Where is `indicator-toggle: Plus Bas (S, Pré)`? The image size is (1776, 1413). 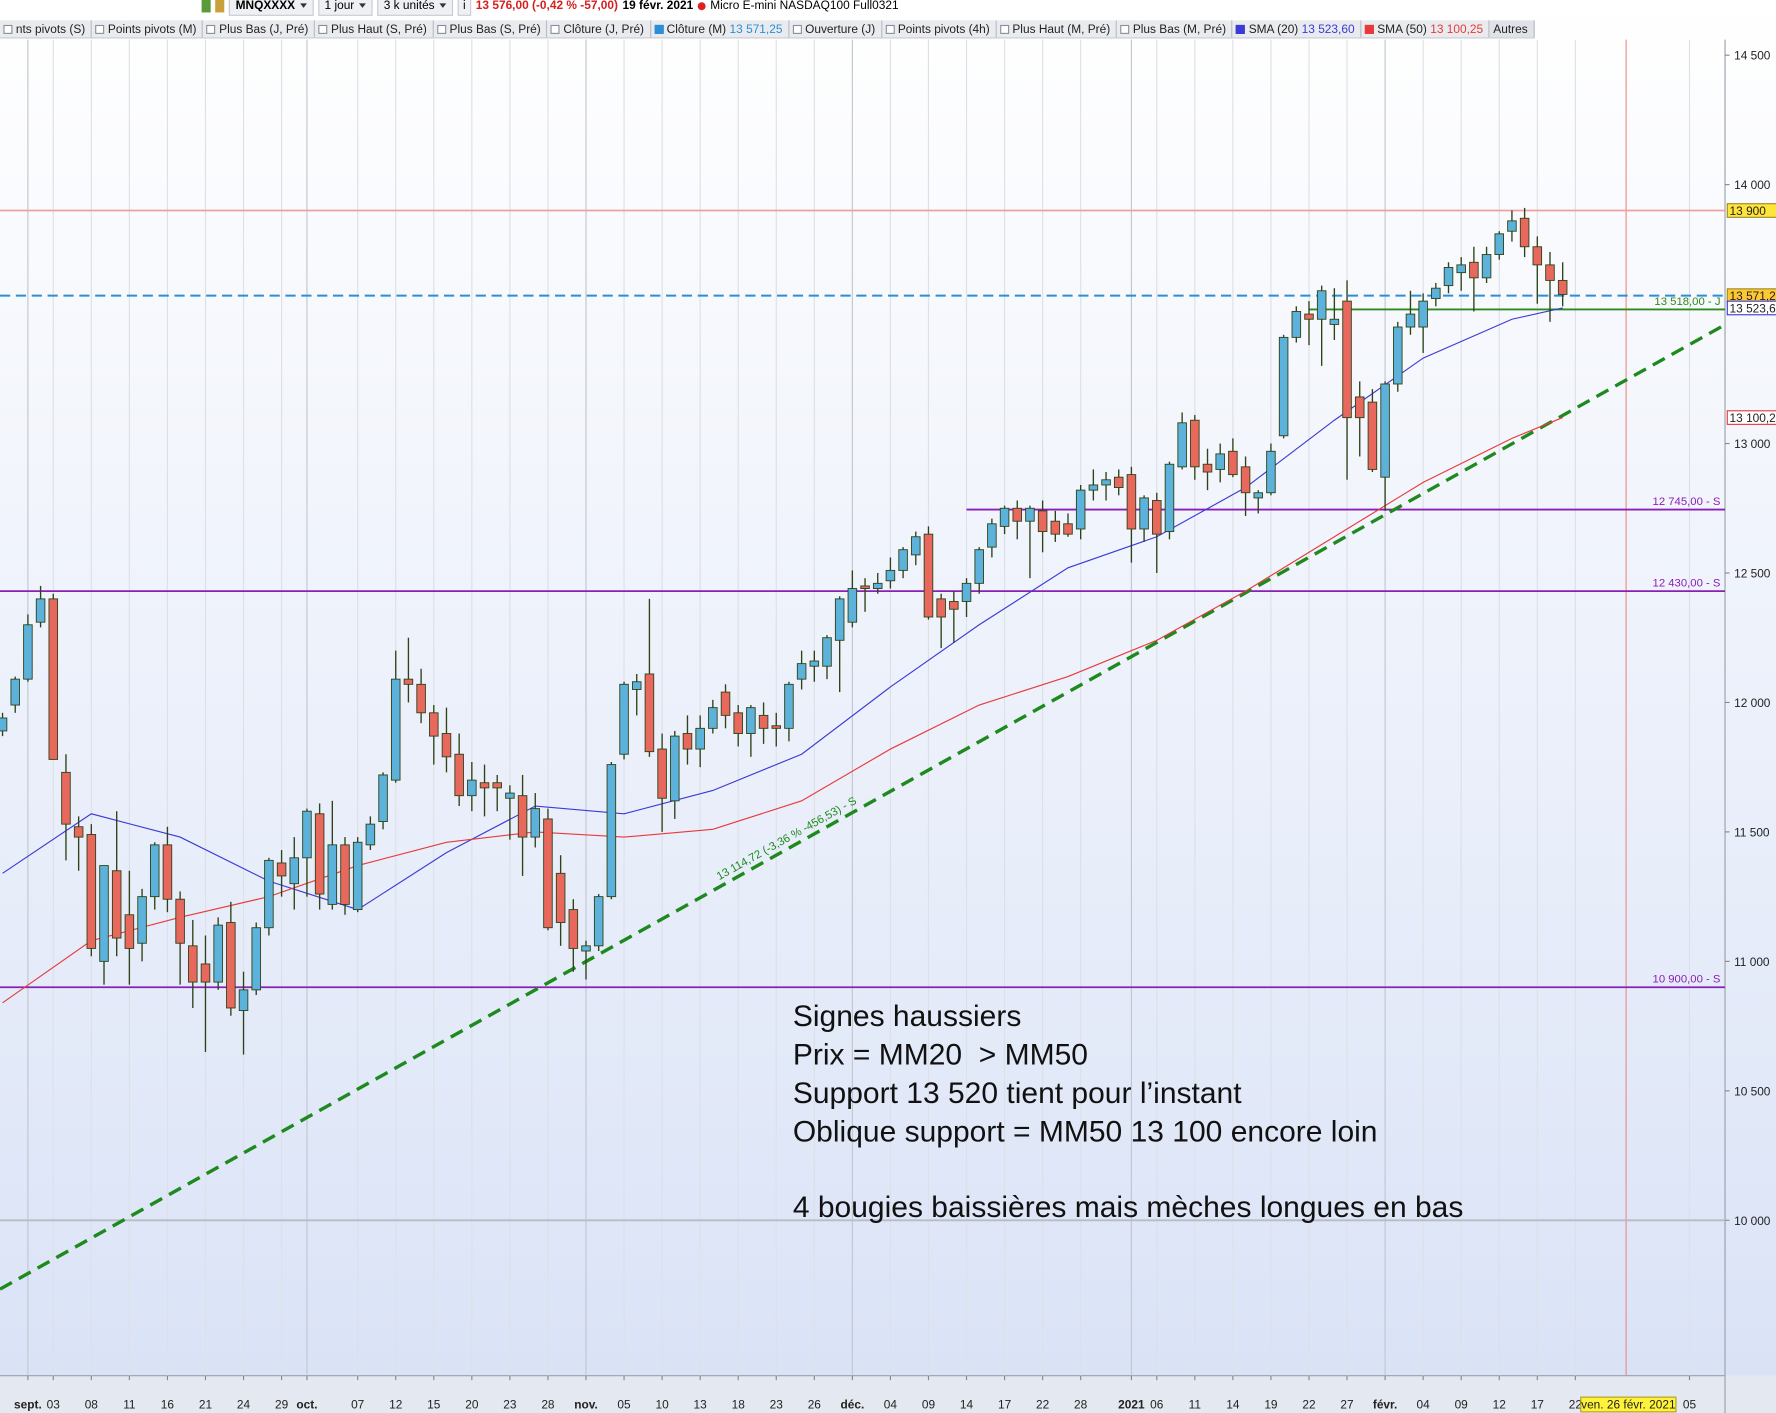 indicator-toggle: Plus Bas (S, Pré) is located at coordinates (491, 29).